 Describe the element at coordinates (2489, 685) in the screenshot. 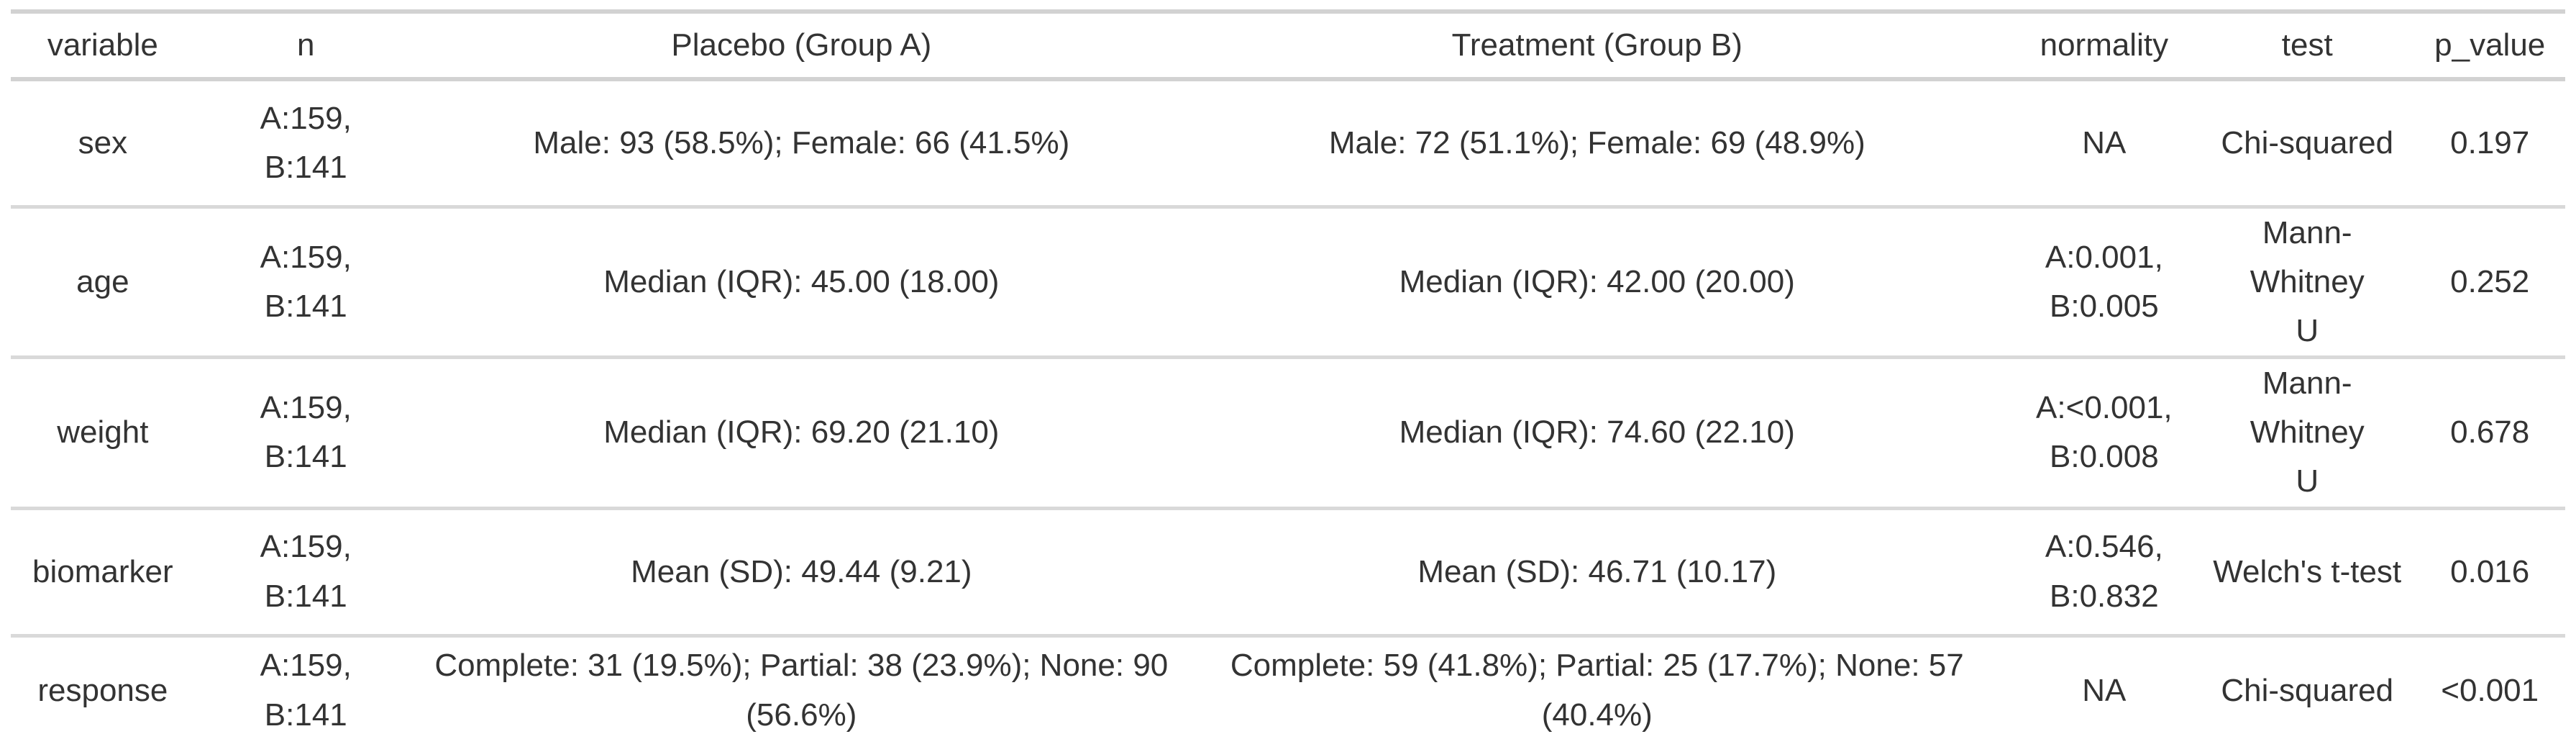

I see `cell-p-value: <0.001` at that location.